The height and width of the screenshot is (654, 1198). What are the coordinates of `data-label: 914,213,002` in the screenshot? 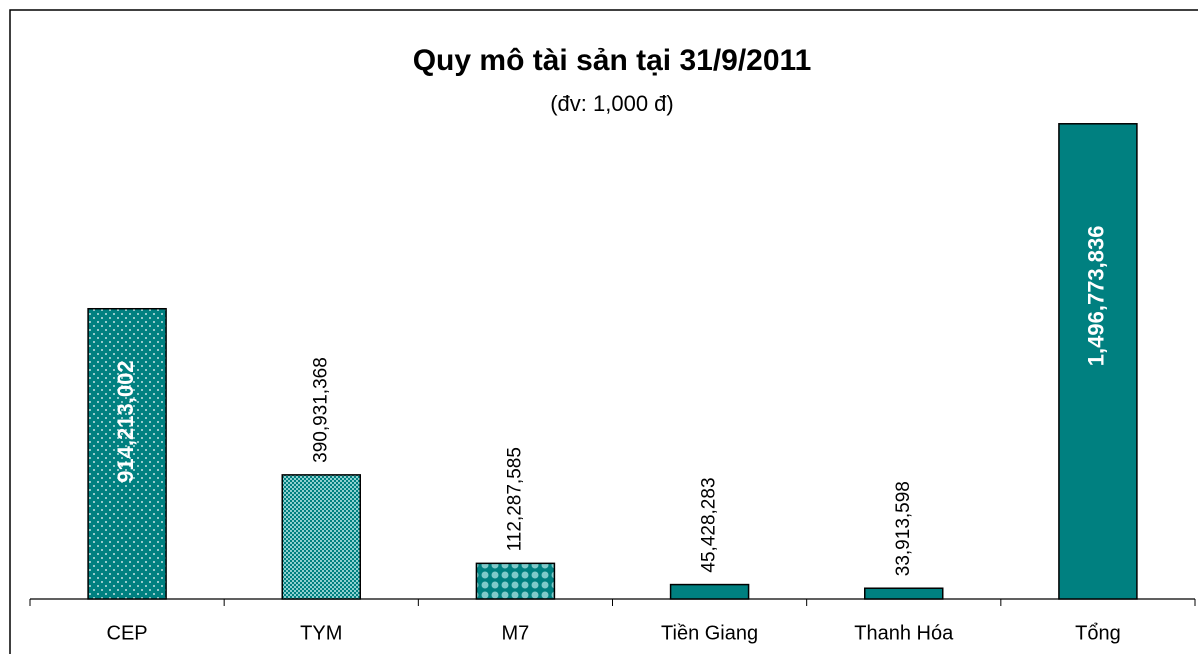 It's located at (125, 421).